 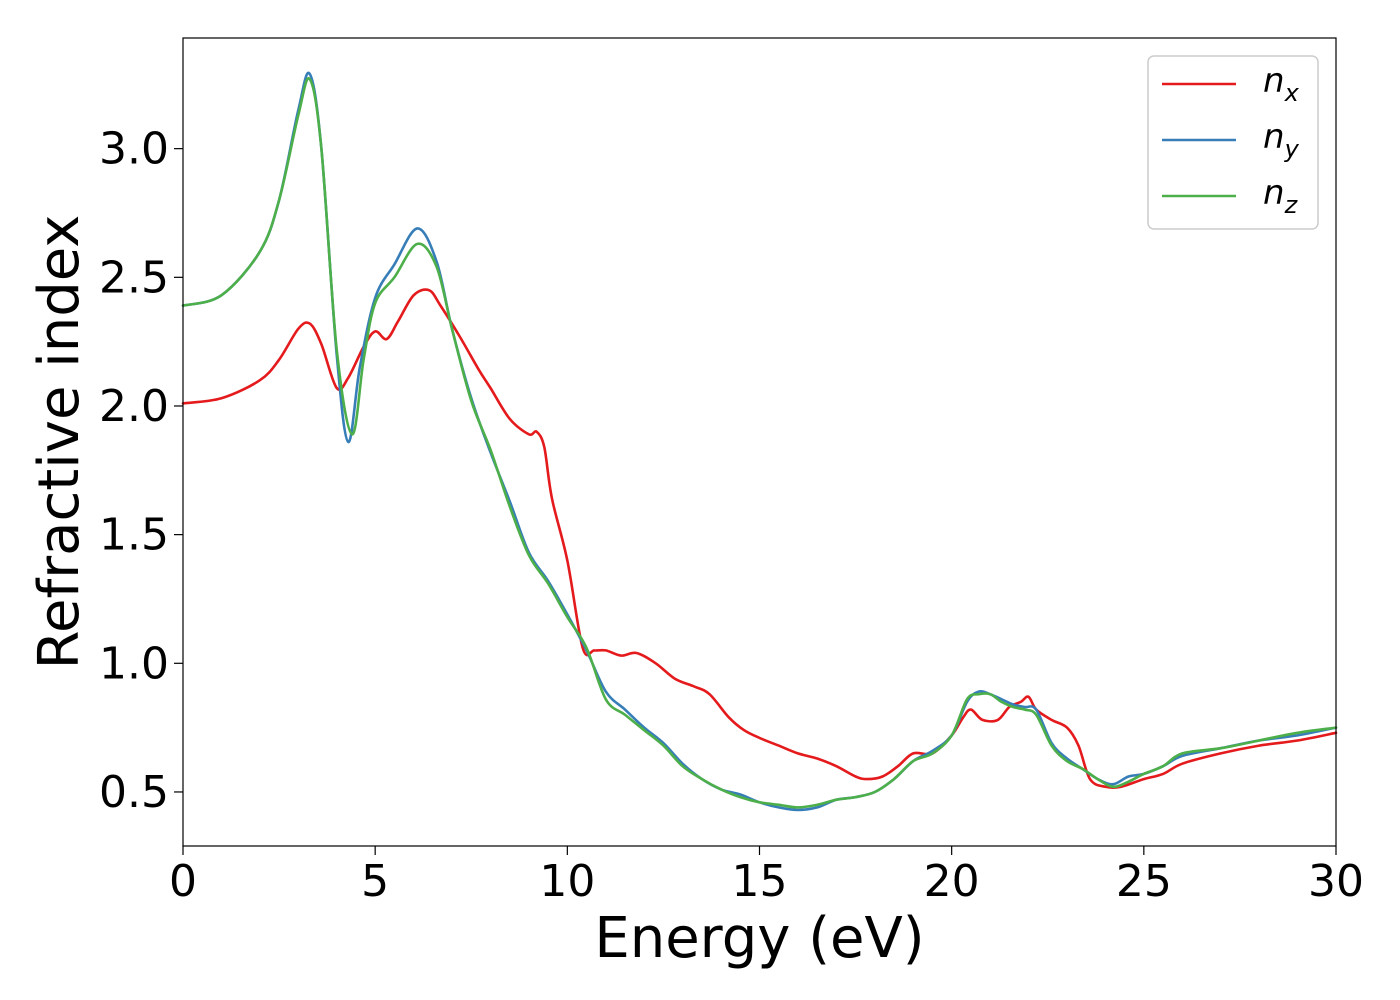 I want to click on x-tick-label: 30, so click(x=1336, y=881).